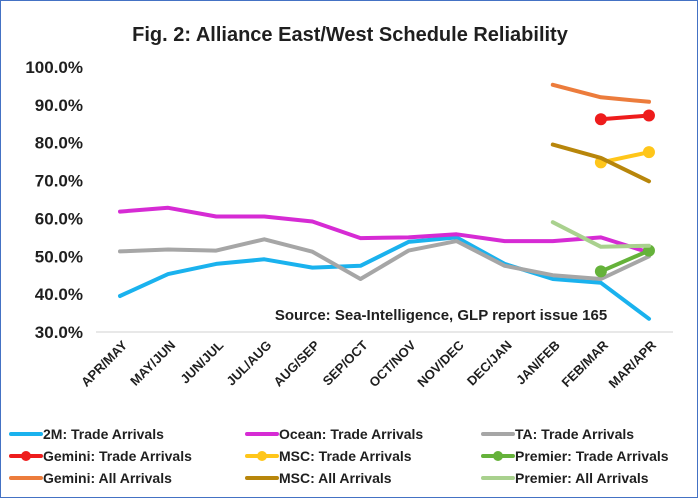 This screenshot has width=700, height=500. I want to click on legend-label: Ocean: Trade Arrivals, so click(351, 434).